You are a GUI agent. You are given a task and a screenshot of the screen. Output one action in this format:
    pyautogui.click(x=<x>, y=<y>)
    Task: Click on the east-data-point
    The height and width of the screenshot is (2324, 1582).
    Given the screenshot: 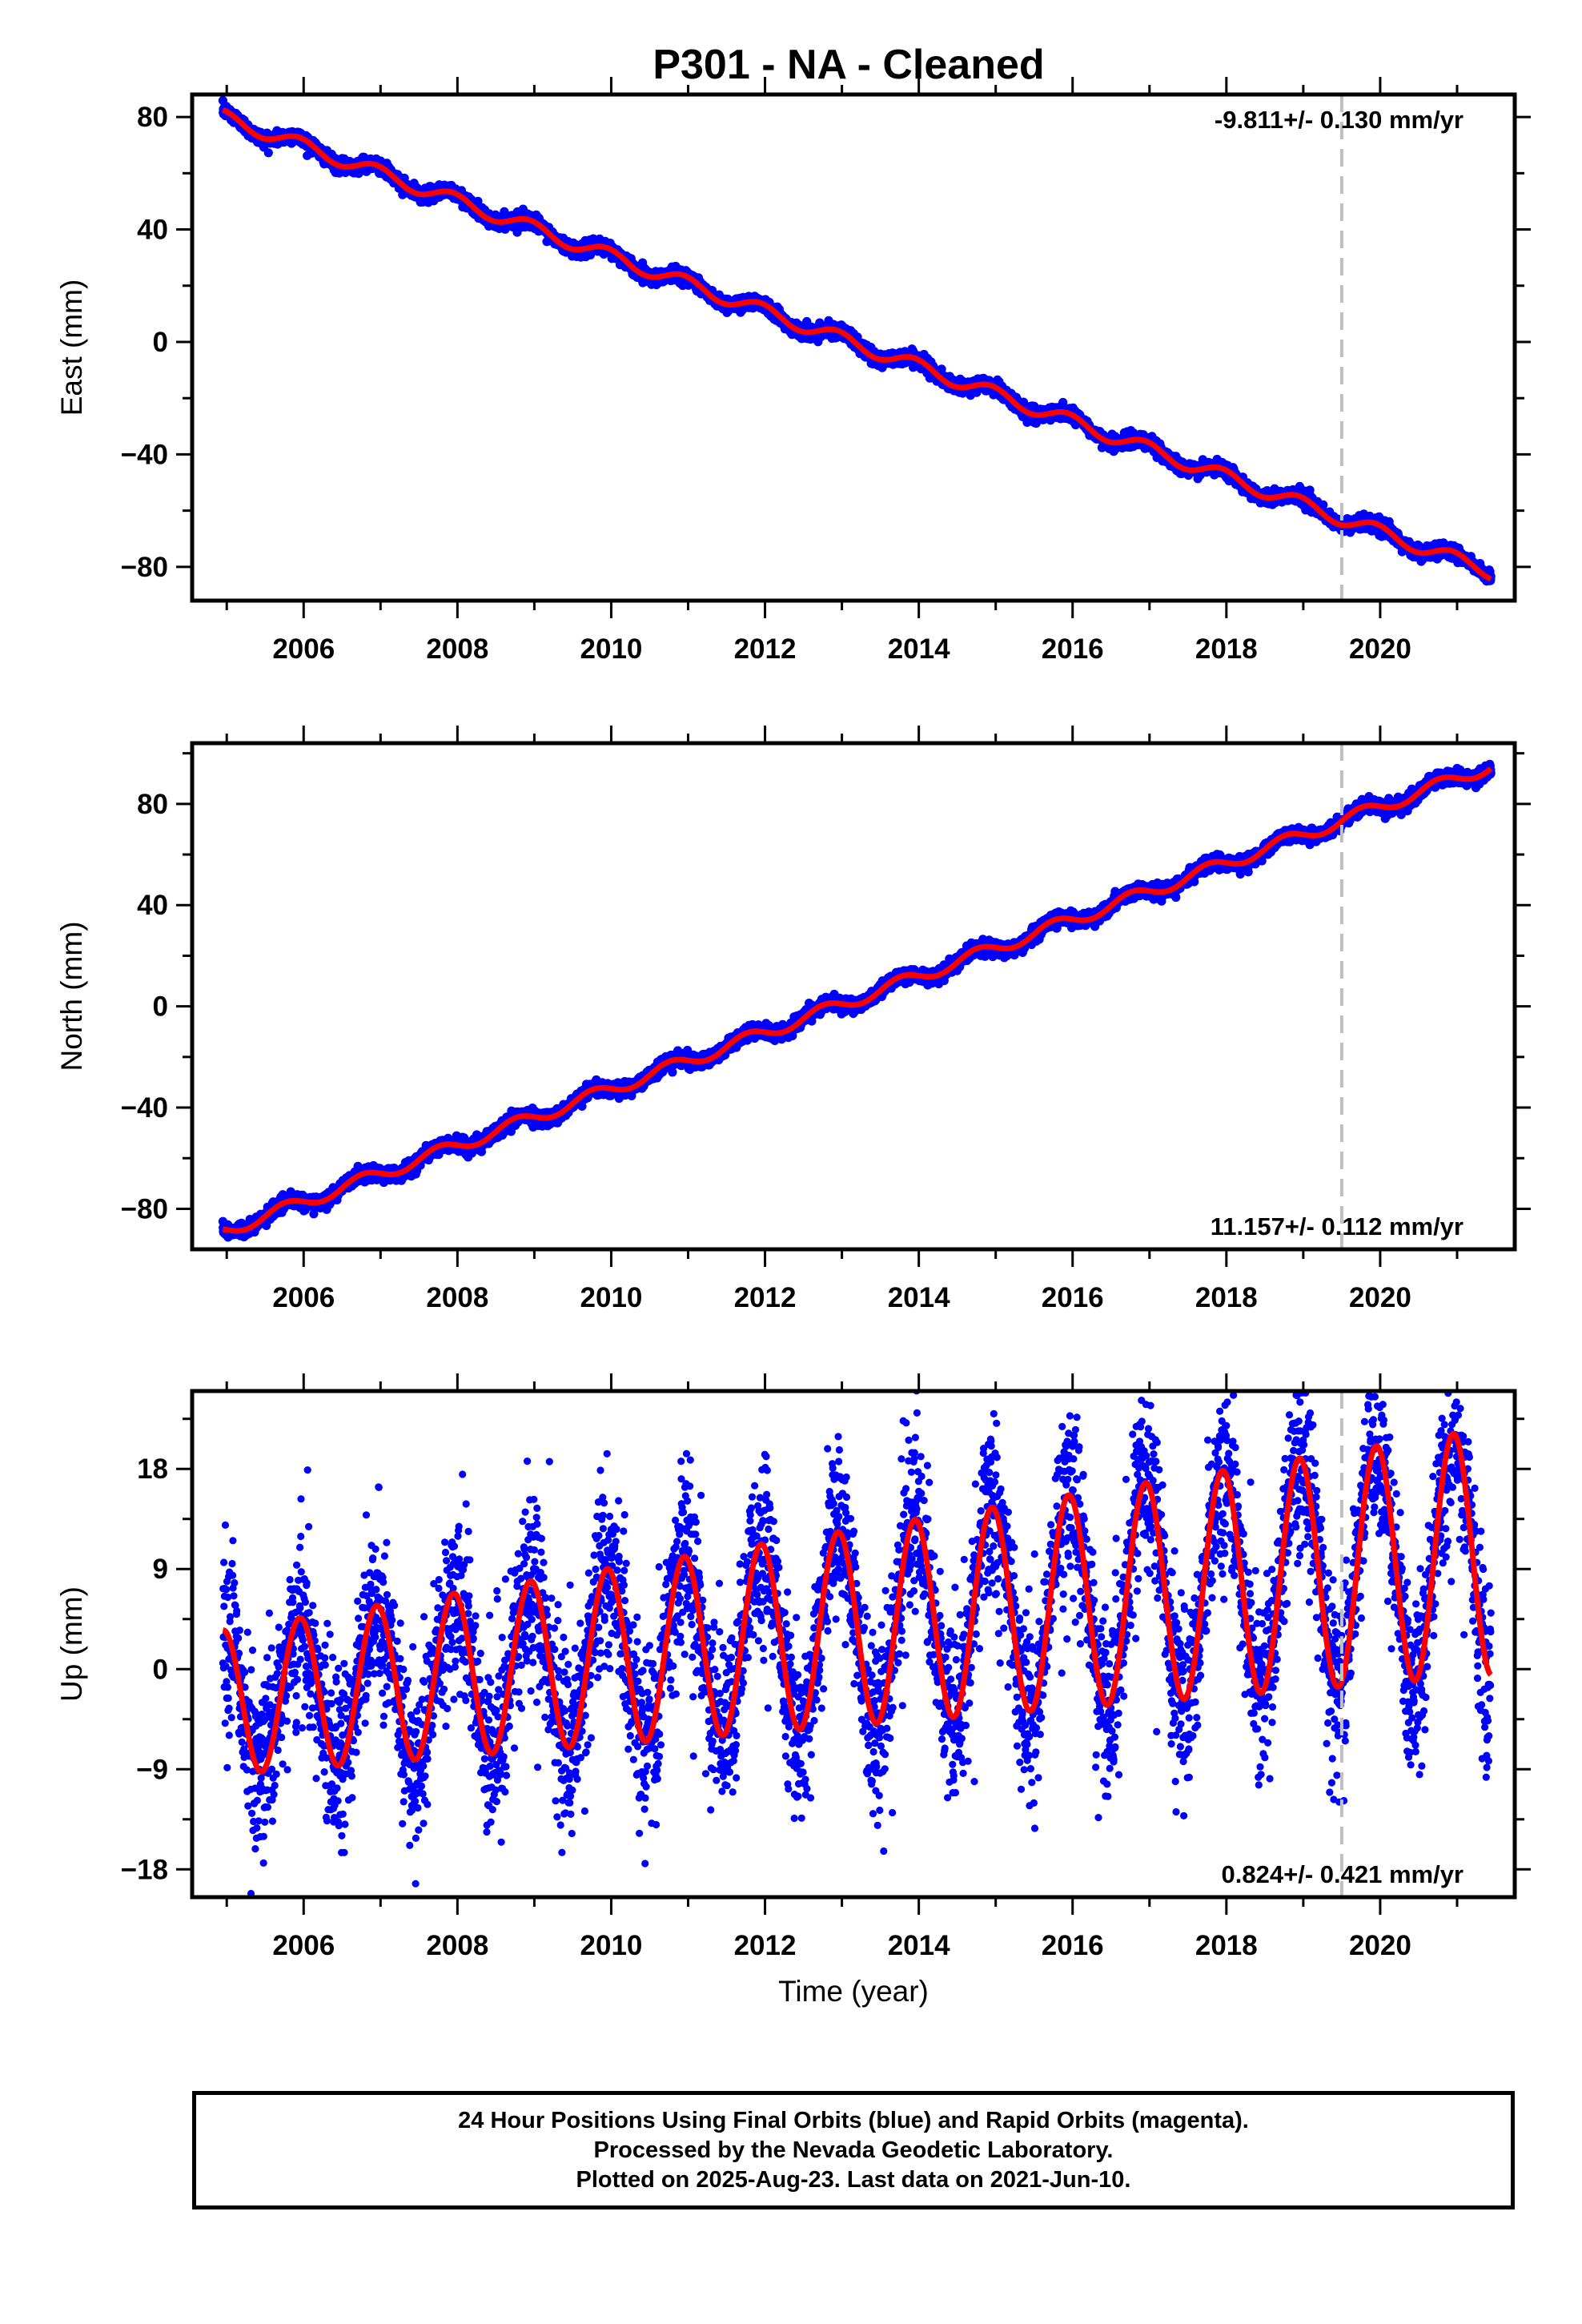 What is the action you would take?
    pyautogui.click(x=268, y=153)
    